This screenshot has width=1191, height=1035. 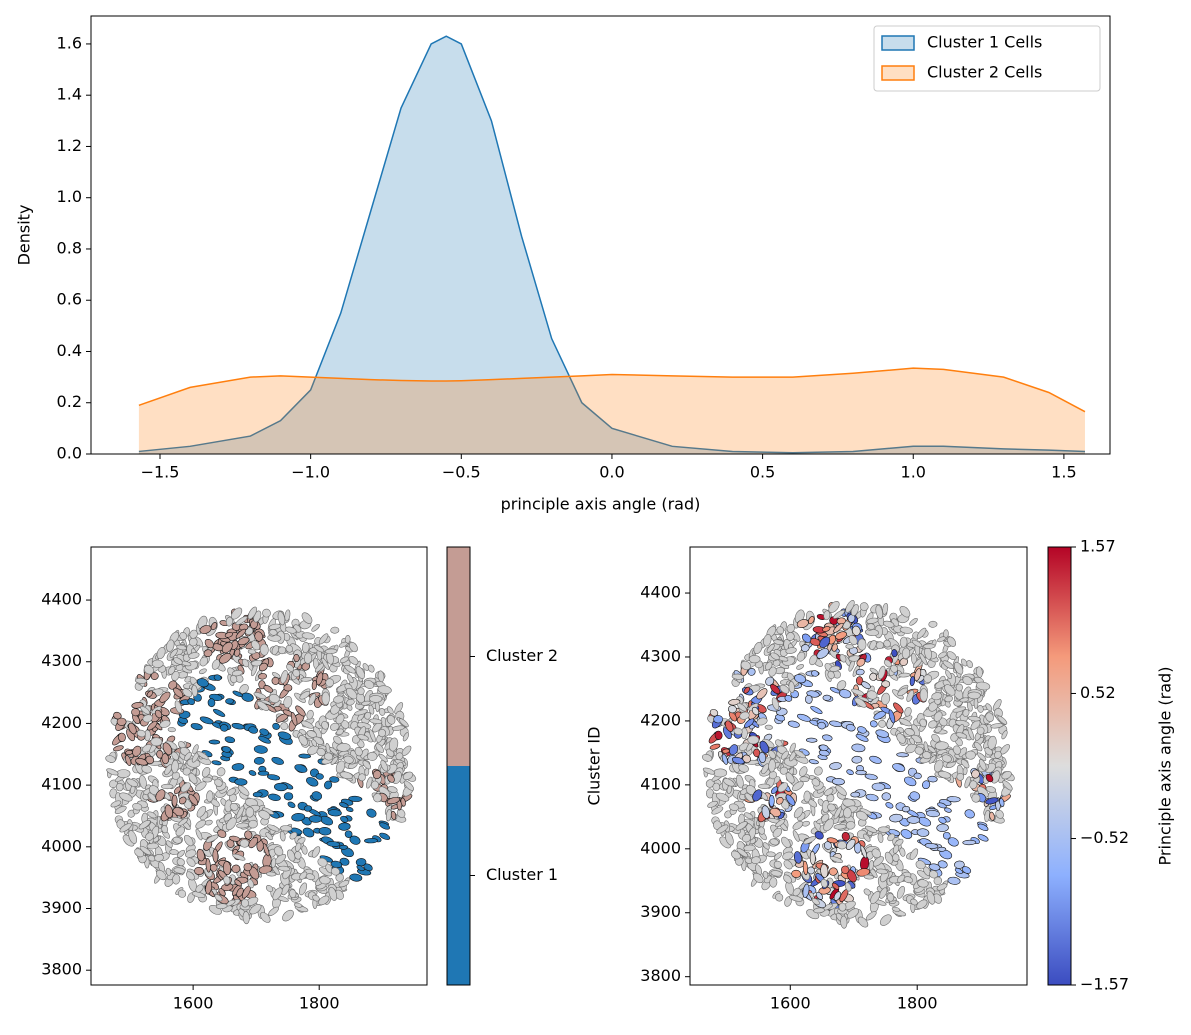 What do you see at coordinates (1098, 546) in the screenshot?
I see `colorbar-tick-label: 1.57` at bounding box center [1098, 546].